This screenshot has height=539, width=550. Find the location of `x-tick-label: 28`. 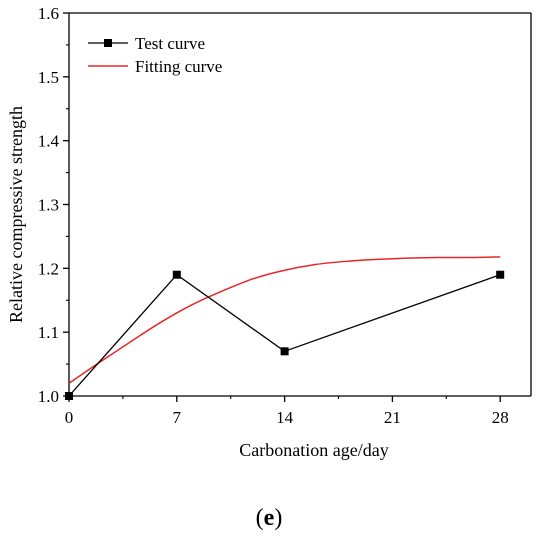

x-tick-label: 28 is located at coordinates (500, 417).